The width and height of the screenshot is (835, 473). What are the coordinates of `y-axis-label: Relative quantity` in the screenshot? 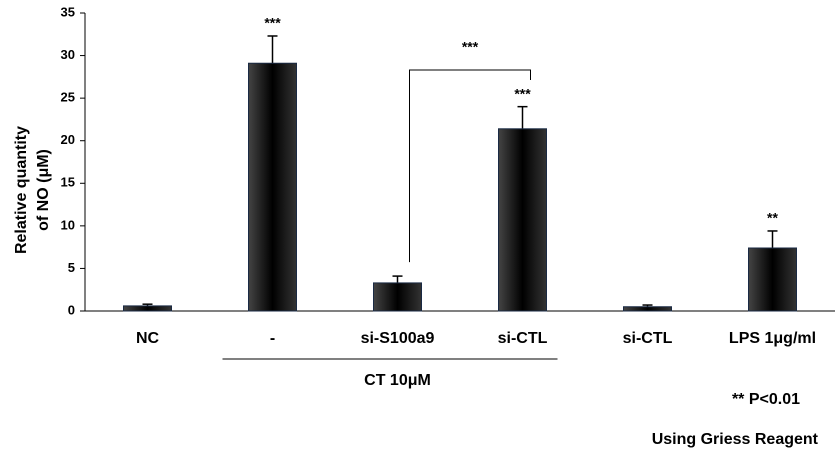 It's located at (21, 190).